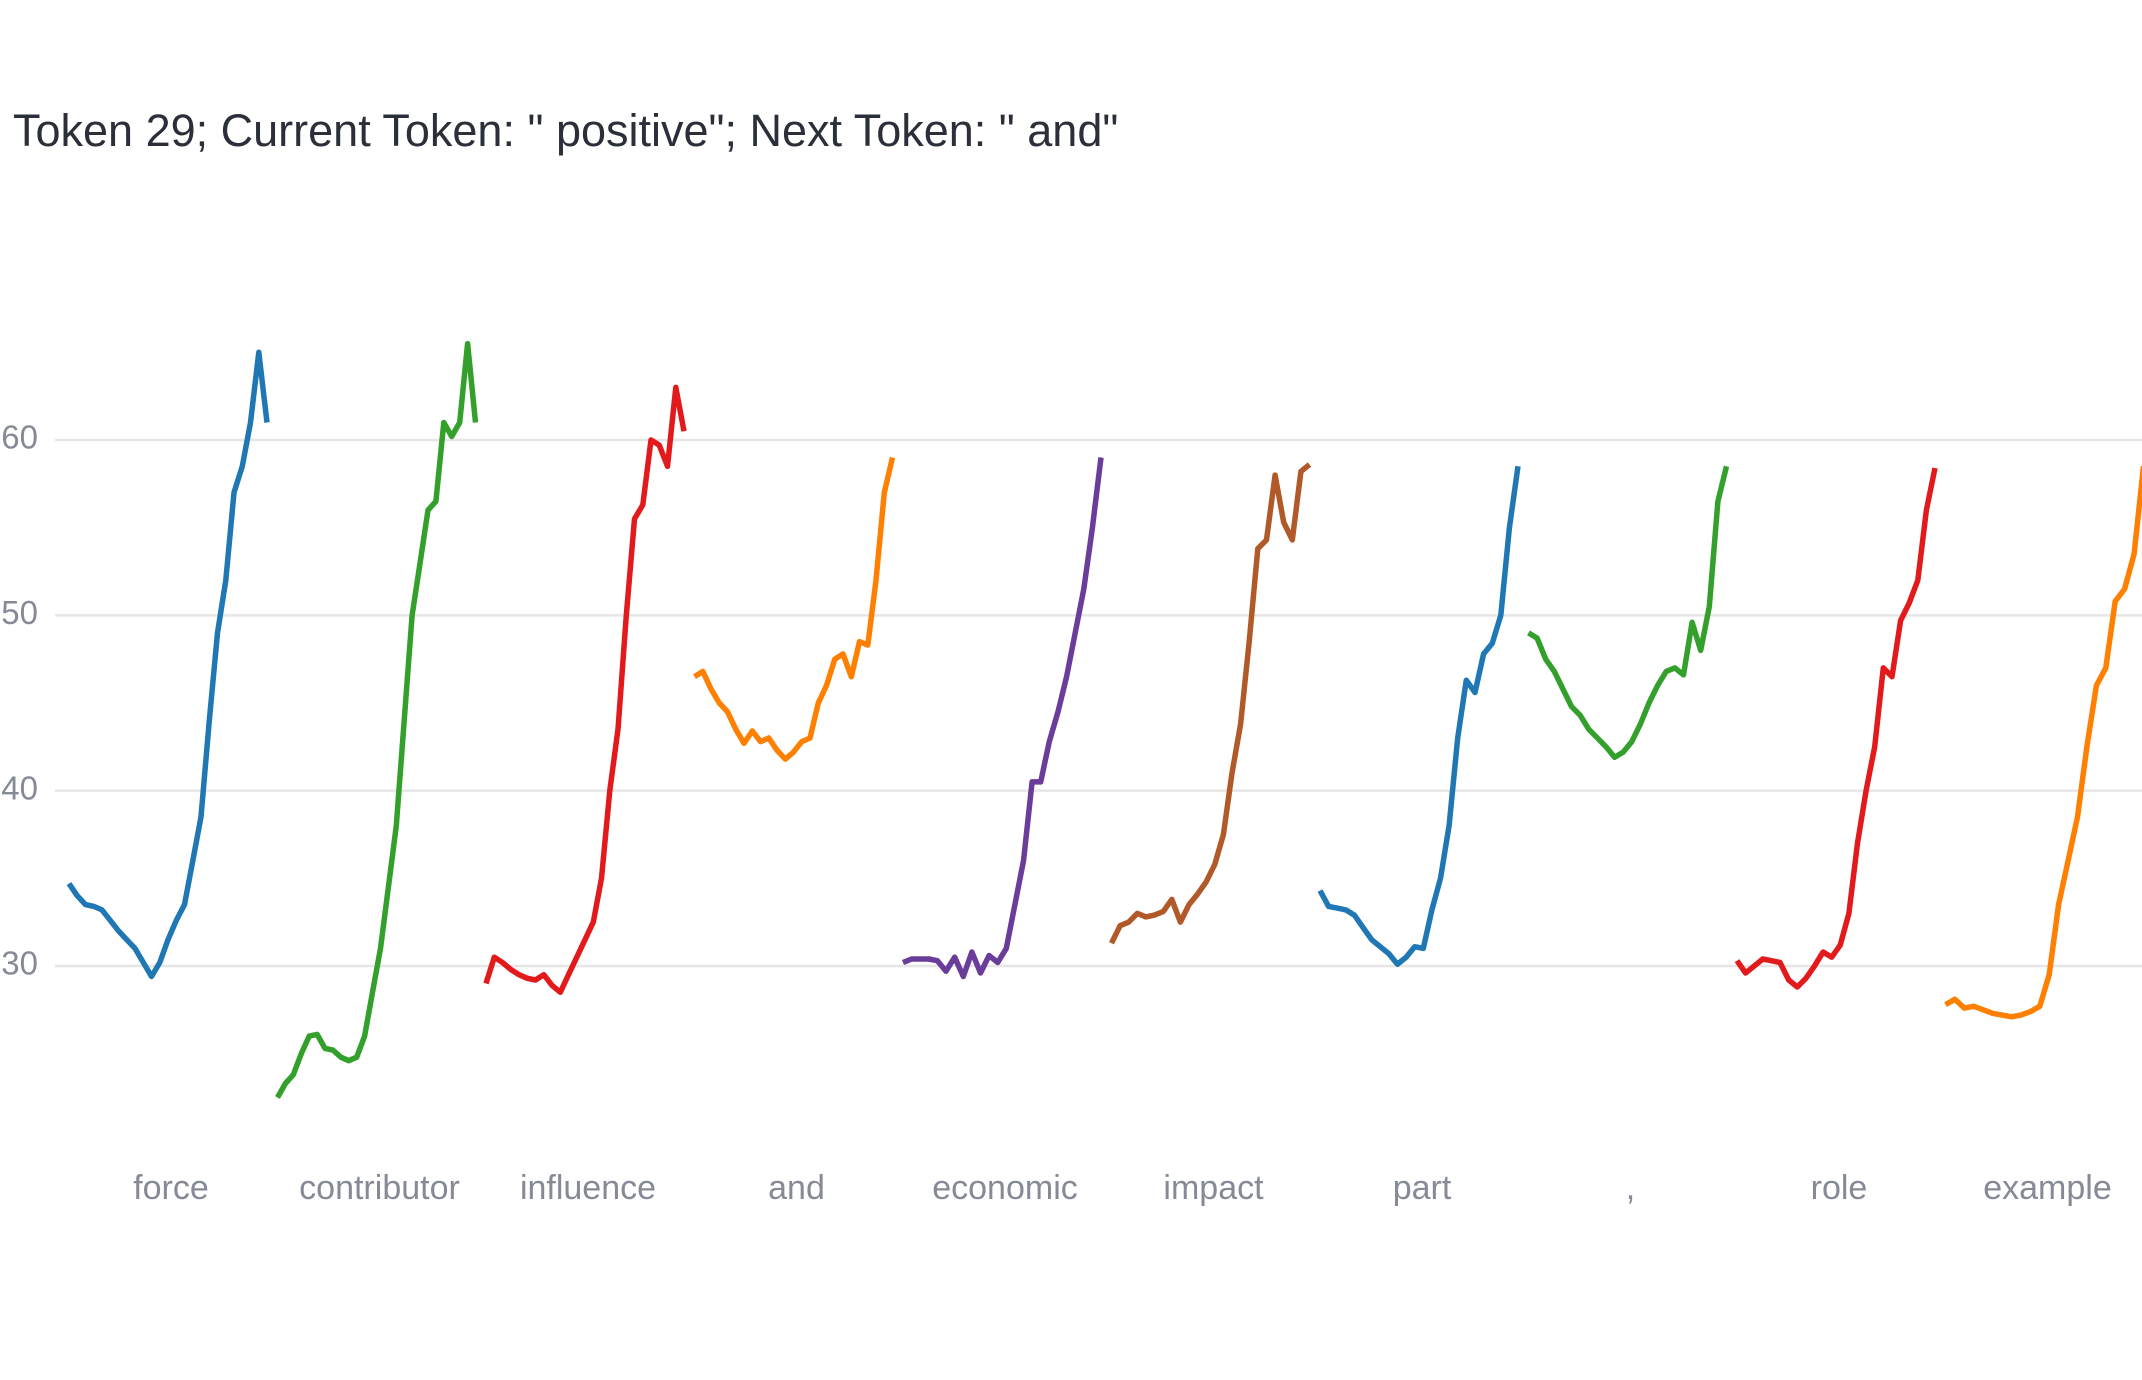  What do you see at coordinates (1630, 1188) in the screenshot?
I see `x-tick-label: ,` at bounding box center [1630, 1188].